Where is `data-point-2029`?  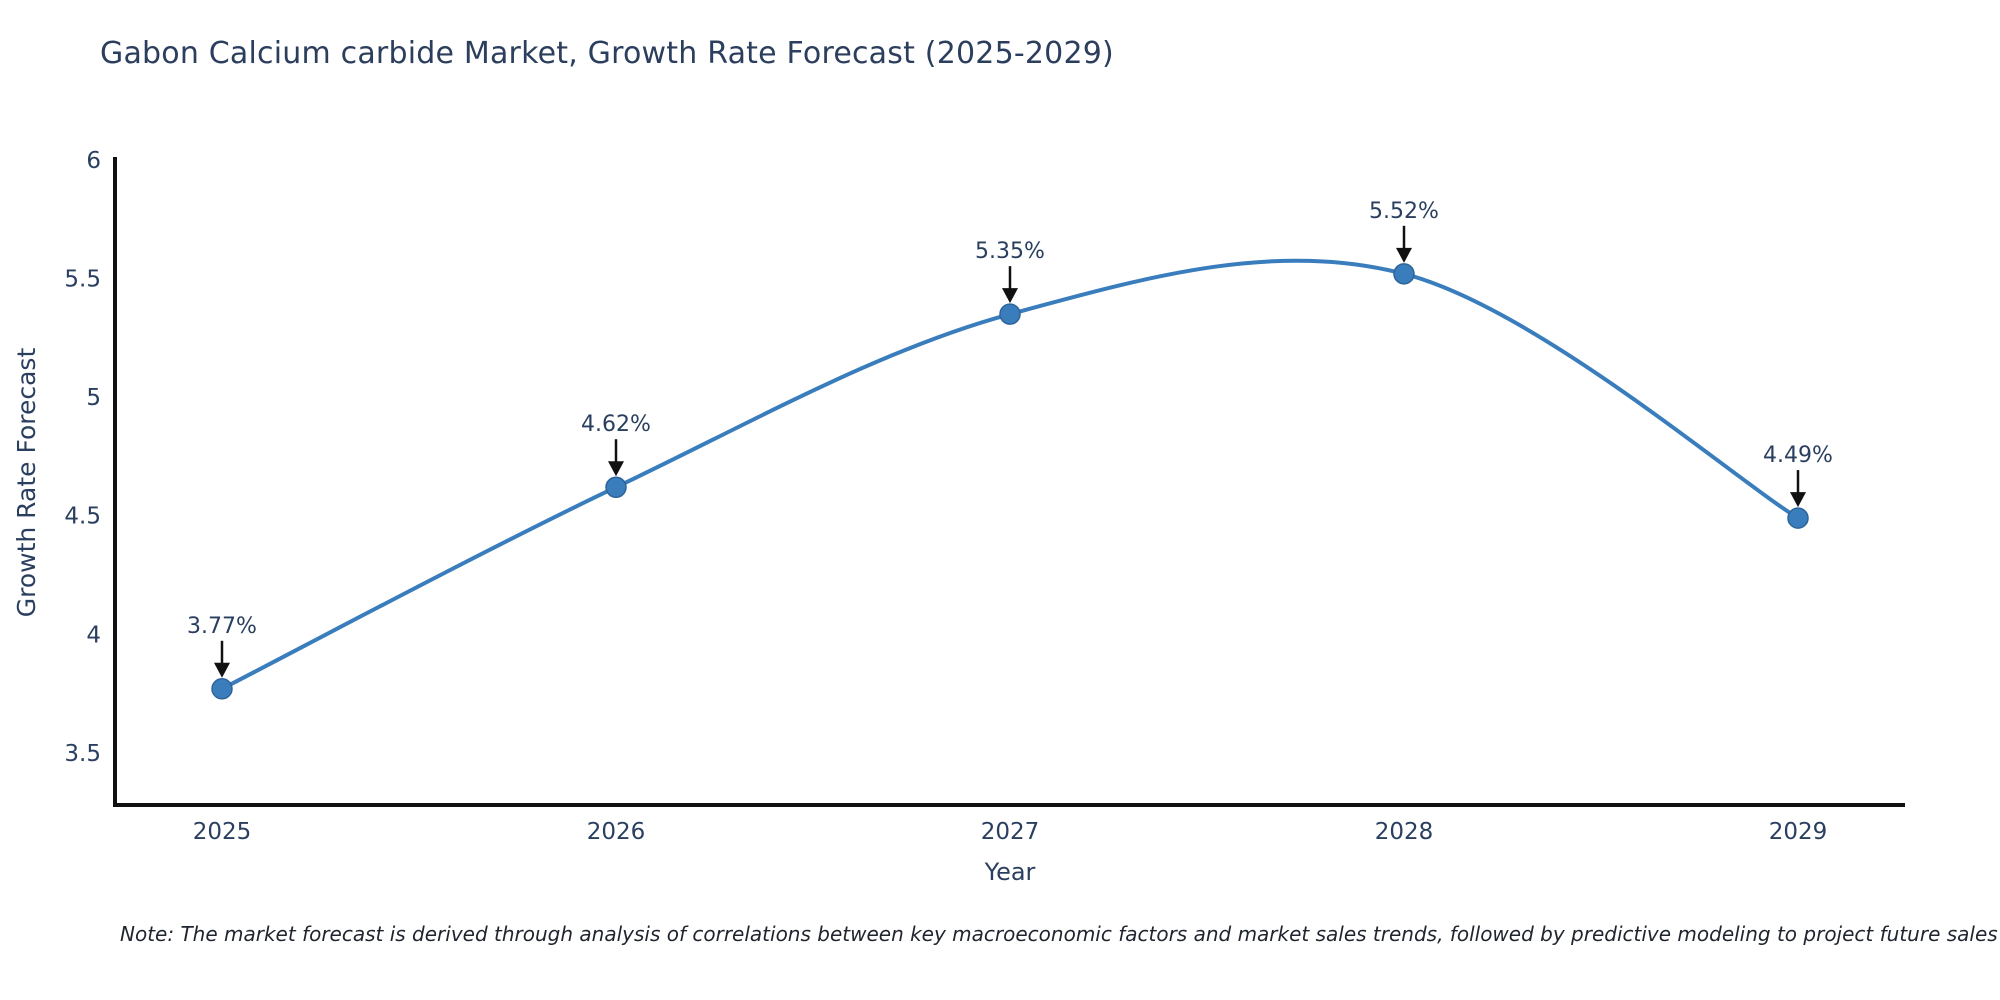 data-point-2029 is located at coordinates (1798, 518).